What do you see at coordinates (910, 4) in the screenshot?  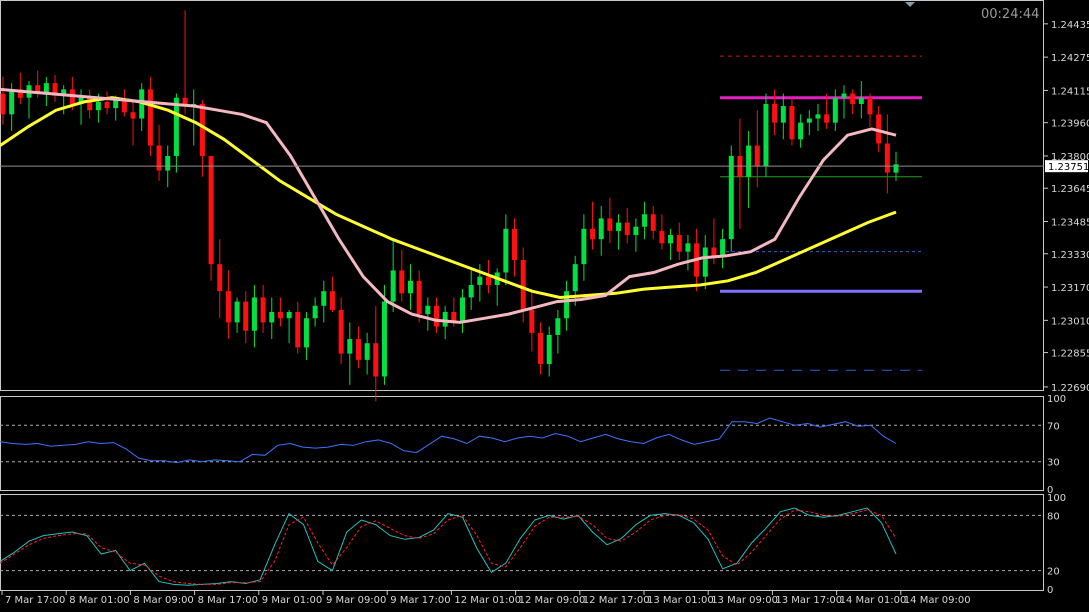 I see `chart-shift-marker-icon` at bounding box center [910, 4].